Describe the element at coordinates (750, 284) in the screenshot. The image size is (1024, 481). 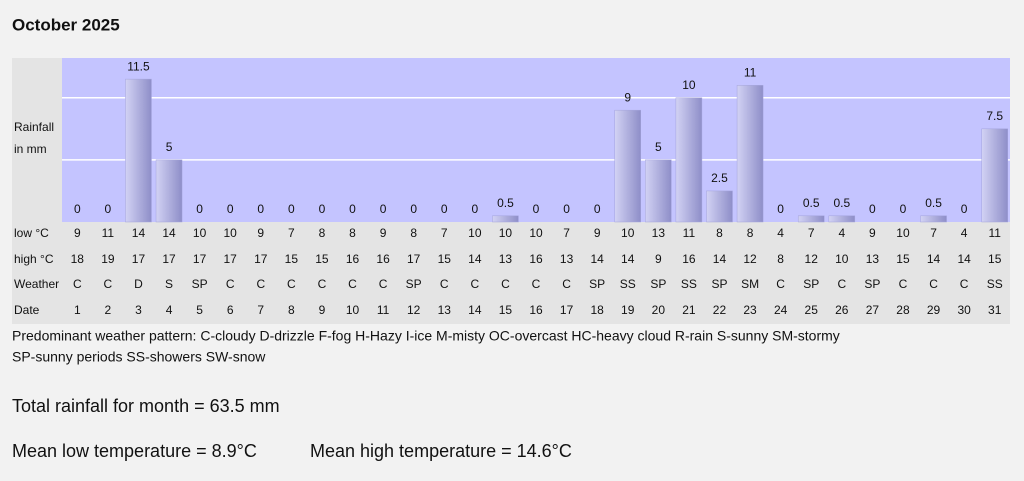
I see `row-cell: SM` at that location.